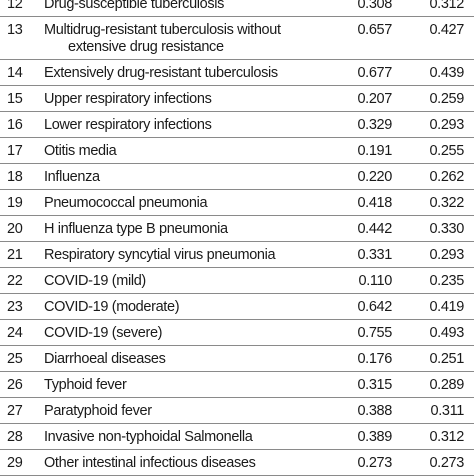 The width and height of the screenshot is (474, 476). What do you see at coordinates (374, 73) in the screenshot?
I see `value-column-1: 0.677` at bounding box center [374, 73].